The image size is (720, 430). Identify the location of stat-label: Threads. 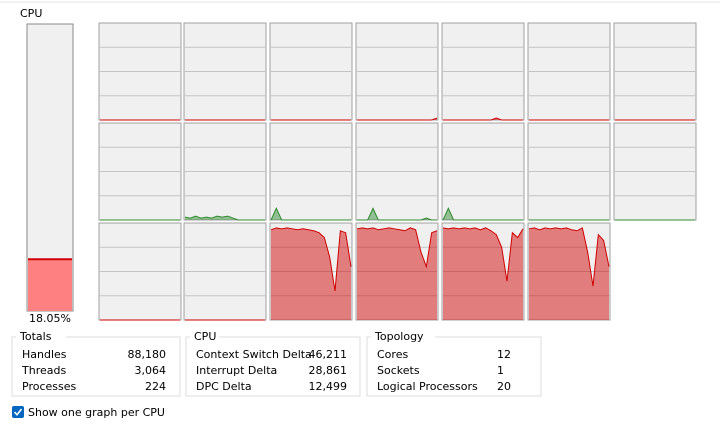
(43, 370).